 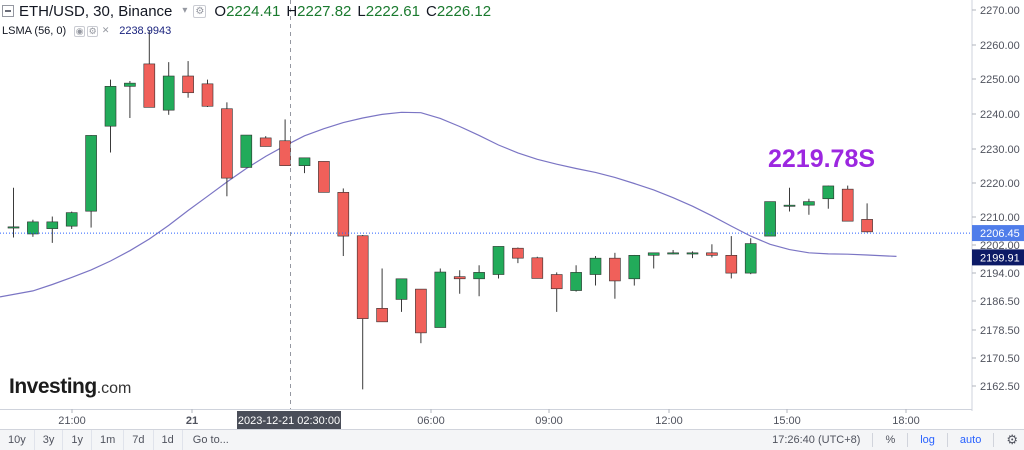 I want to click on clock-display: 17:26:40 (UTC+8), so click(x=816, y=440).